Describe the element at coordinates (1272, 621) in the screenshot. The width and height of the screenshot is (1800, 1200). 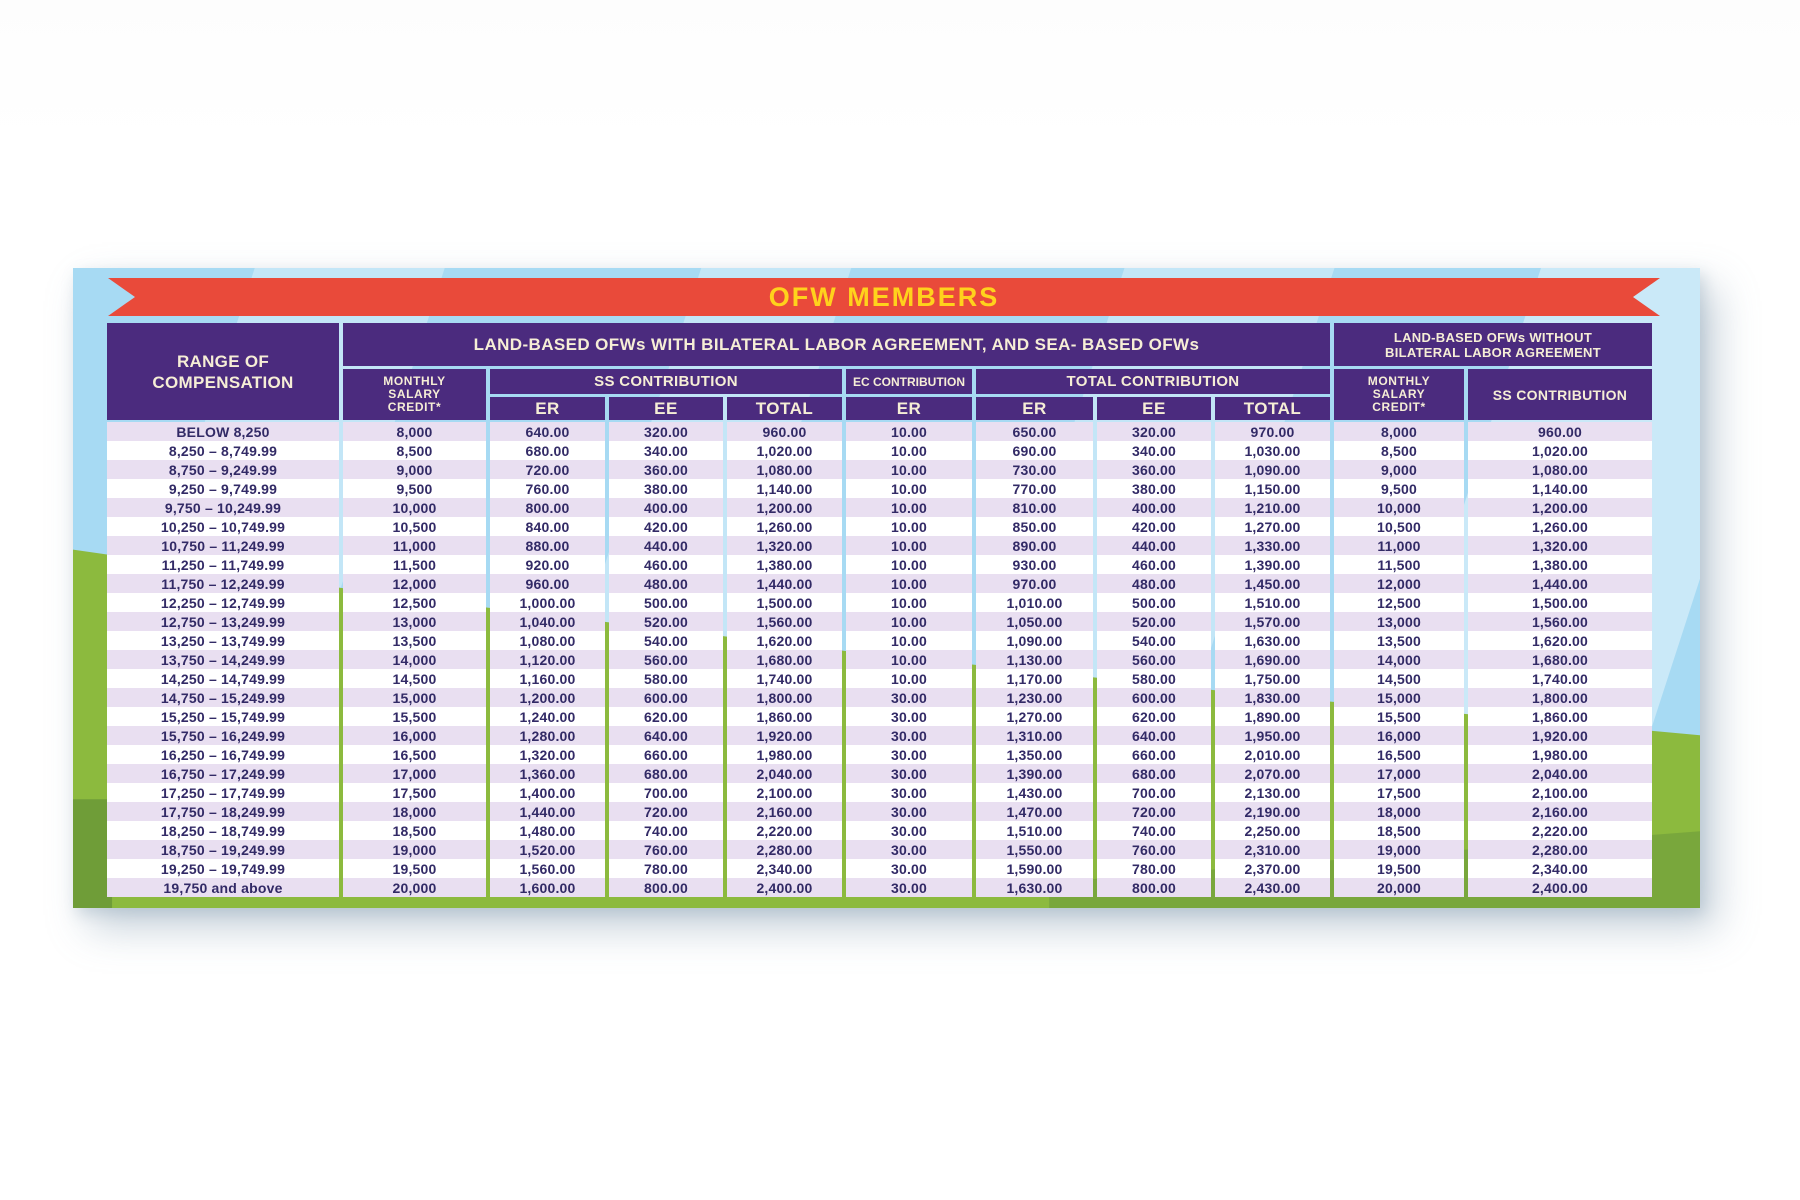
I see `table-cell: 1,570.00` at that location.